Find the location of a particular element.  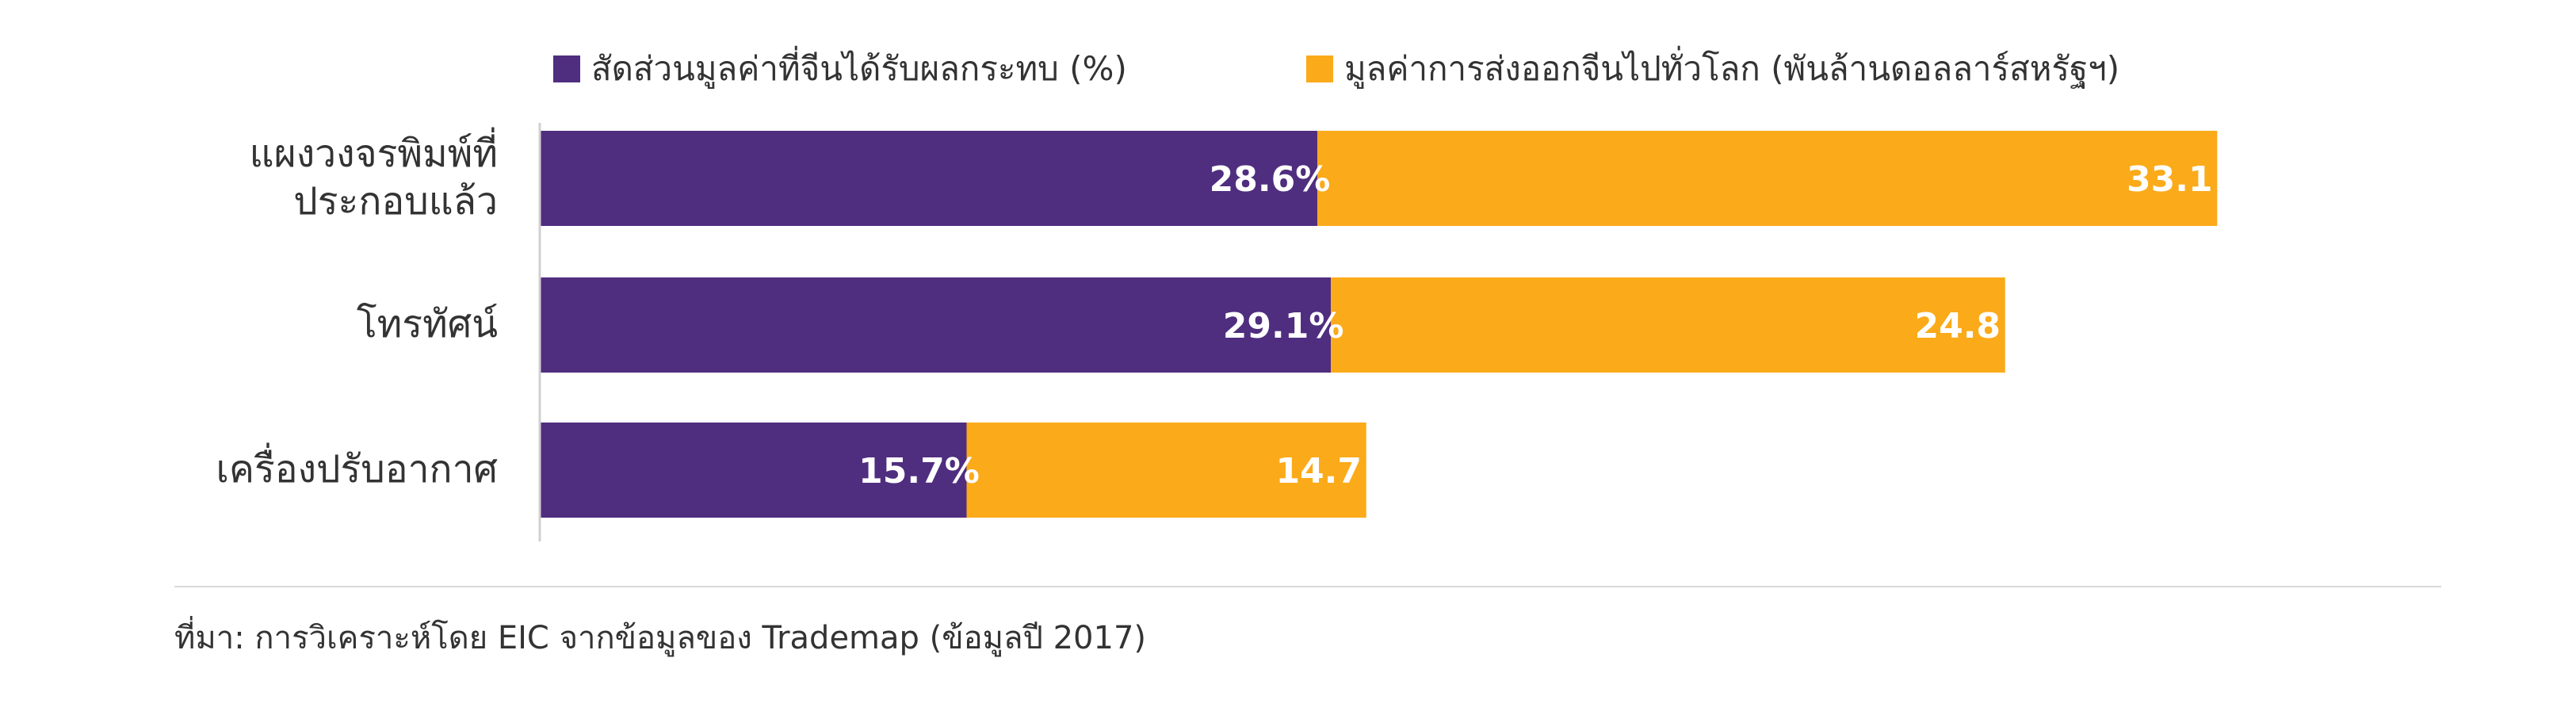

data-label-export-2: 14.7 is located at coordinates (1318, 471).